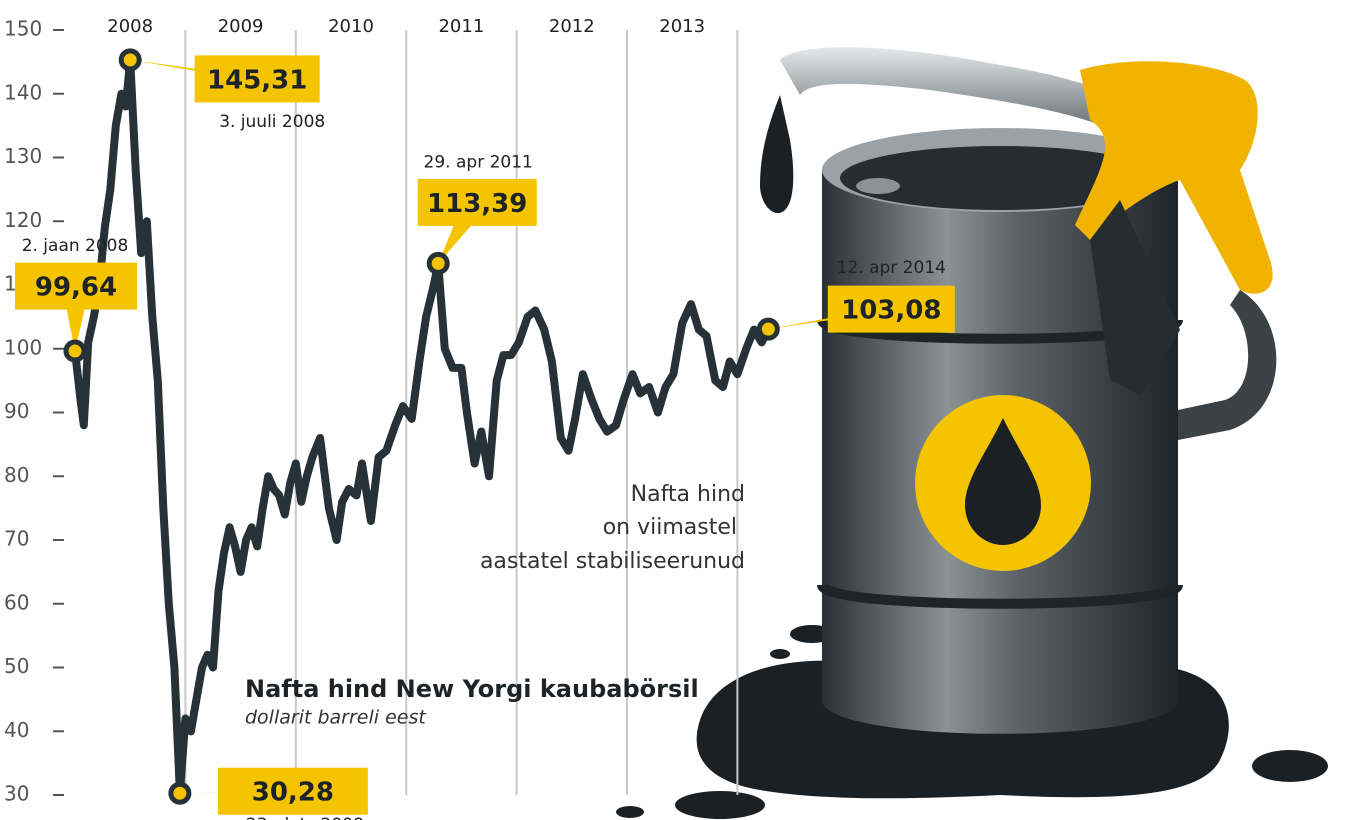 This screenshot has width=1370, height=820. I want to click on y-tick-label: 60, so click(16, 602).